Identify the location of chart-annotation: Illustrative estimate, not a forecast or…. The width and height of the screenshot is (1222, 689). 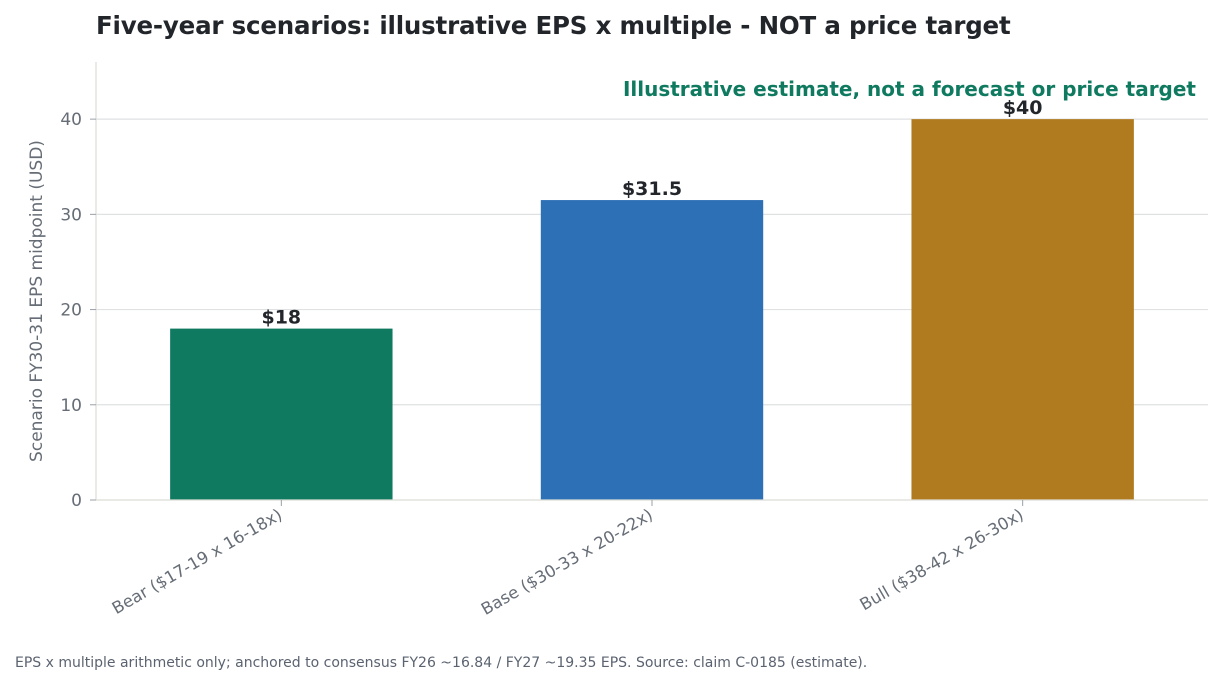
(909, 89).